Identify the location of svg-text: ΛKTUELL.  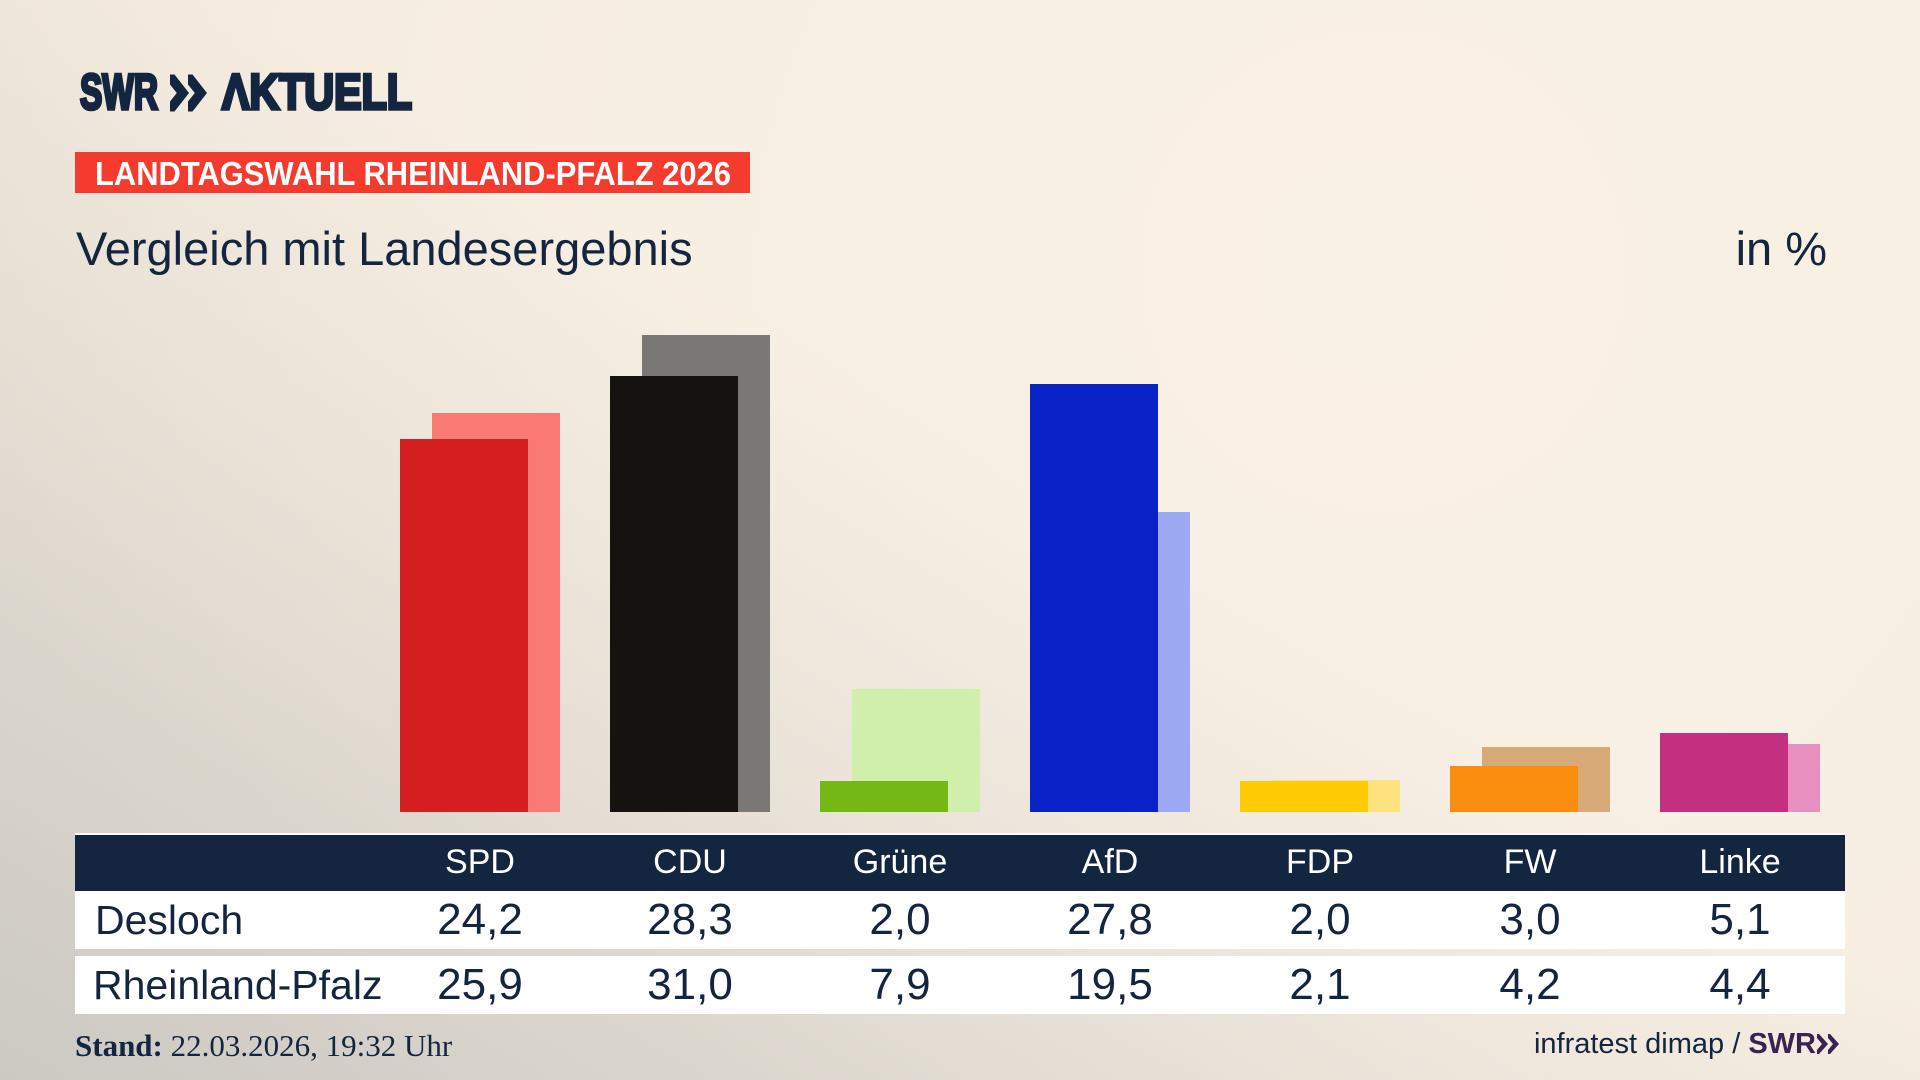
(317, 92).